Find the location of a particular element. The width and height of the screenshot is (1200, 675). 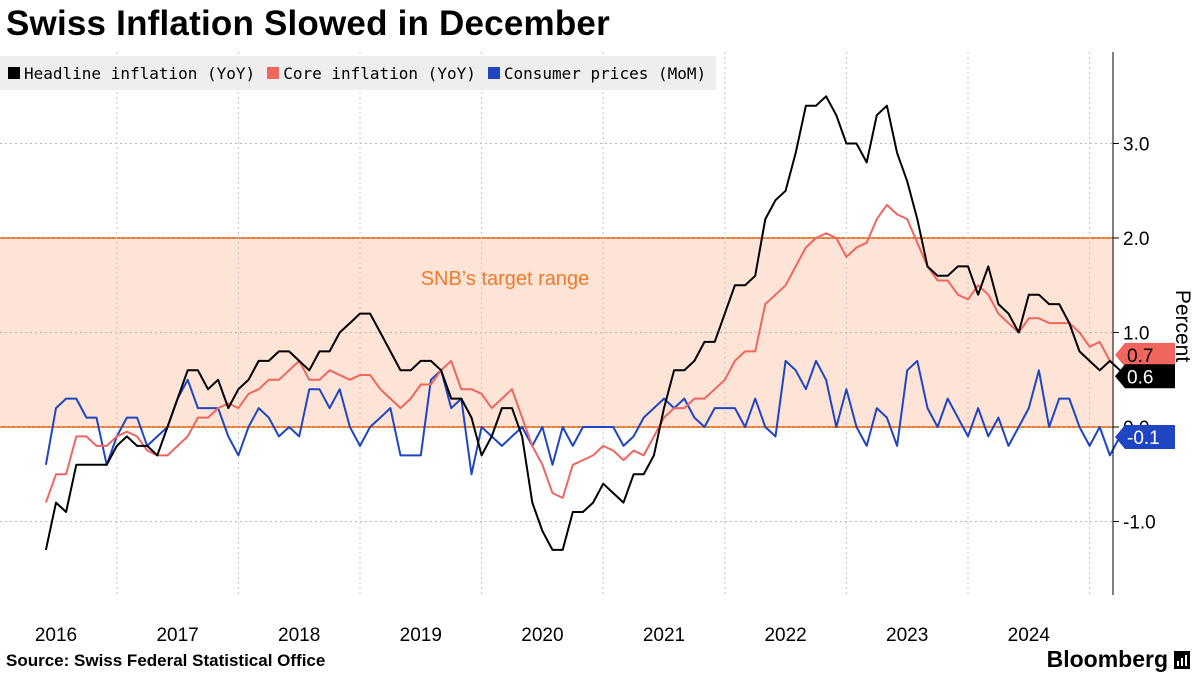

legend-item-mom: Consumer prices (MoM) is located at coordinates (597, 73).